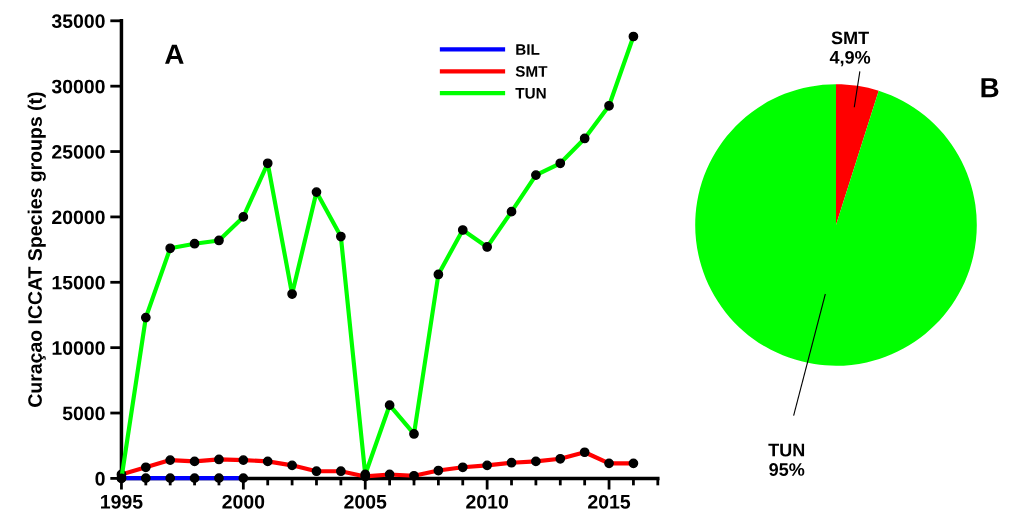 Image resolution: width=1012 pixels, height=520 pixels. I want to click on y-tick-label: 5000, so click(83, 413).